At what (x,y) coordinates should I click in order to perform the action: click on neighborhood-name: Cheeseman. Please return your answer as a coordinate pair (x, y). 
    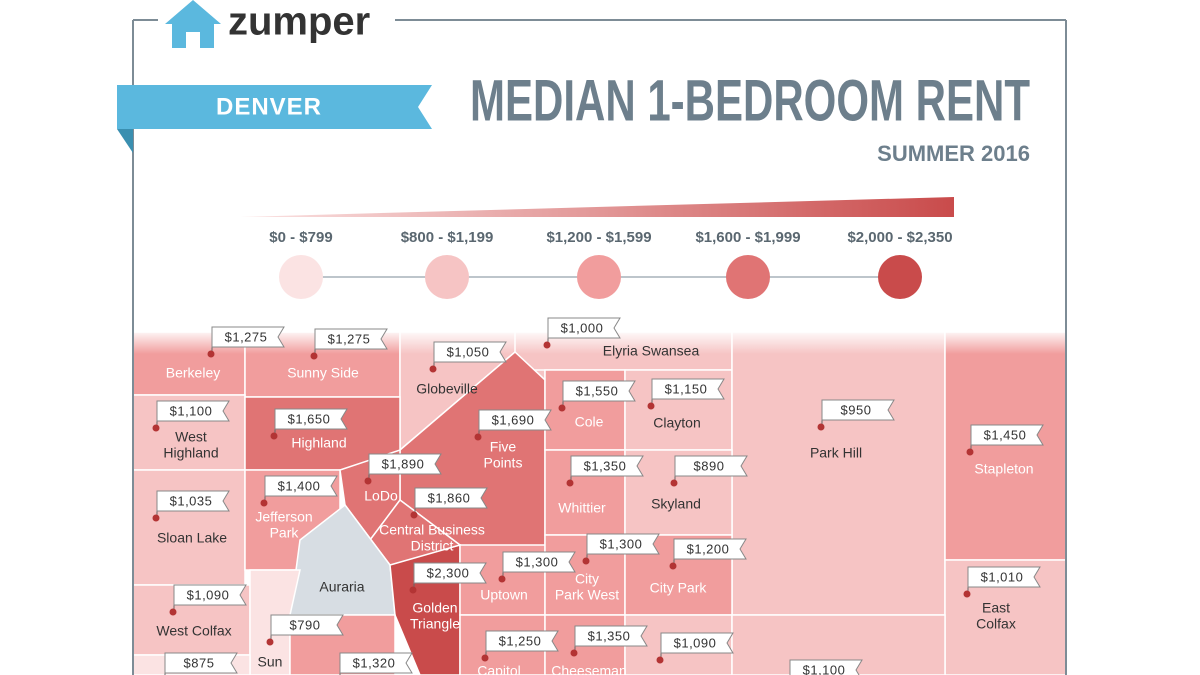
    Looking at the image, I should click on (589, 669).